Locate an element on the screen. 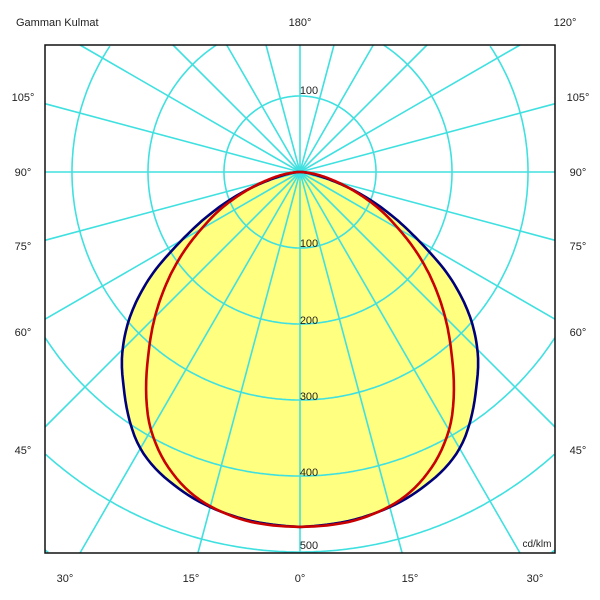 This screenshot has width=600, height=600. right-angle-label: 105° is located at coordinates (578, 98).